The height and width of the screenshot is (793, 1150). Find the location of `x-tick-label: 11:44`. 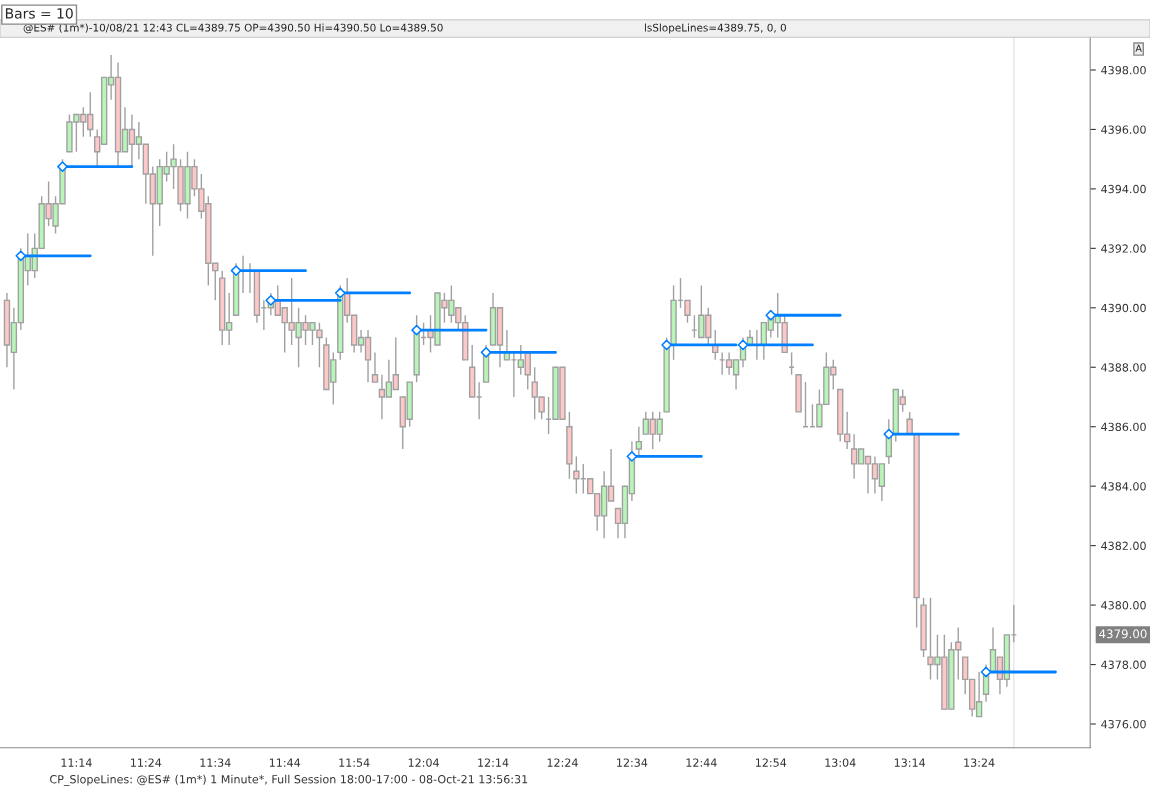

x-tick-label: 11:44 is located at coordinates (285, 762).